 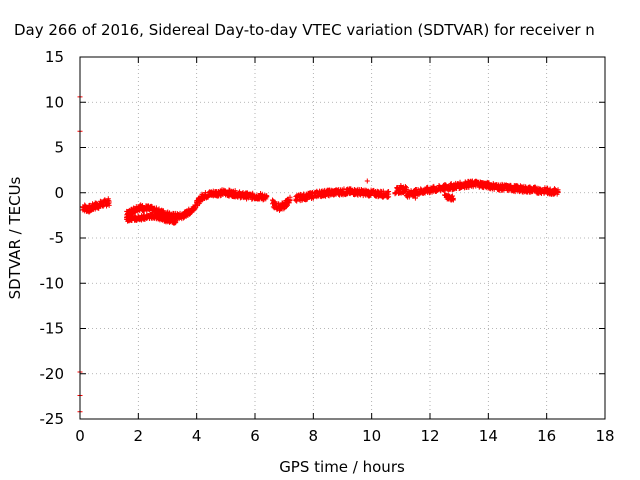 I want to click on y-tick-label: -25, so click(x=52, y=419).